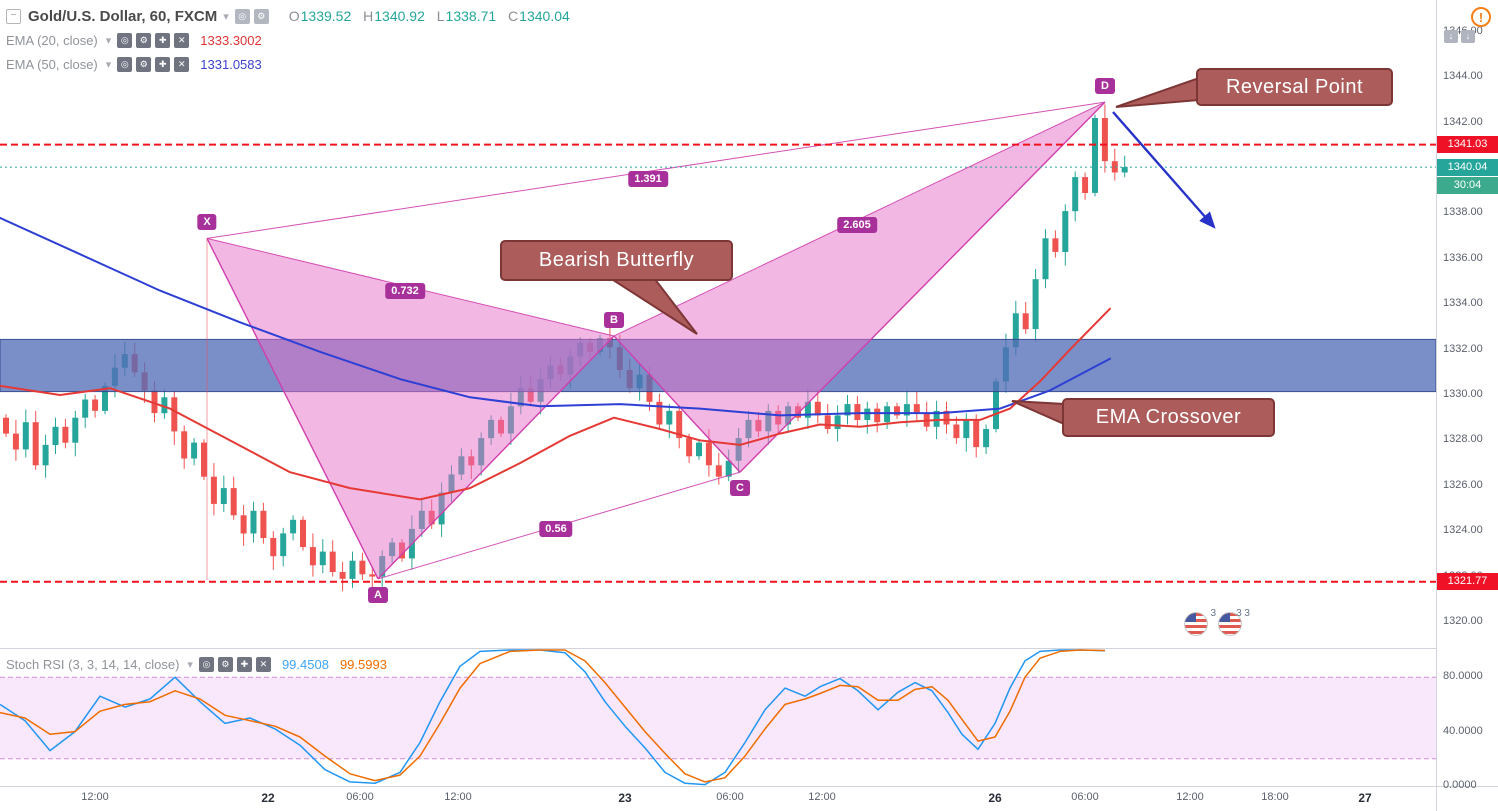  I want to click on pattern-ratio-label: 0.732, so click(405, 290).